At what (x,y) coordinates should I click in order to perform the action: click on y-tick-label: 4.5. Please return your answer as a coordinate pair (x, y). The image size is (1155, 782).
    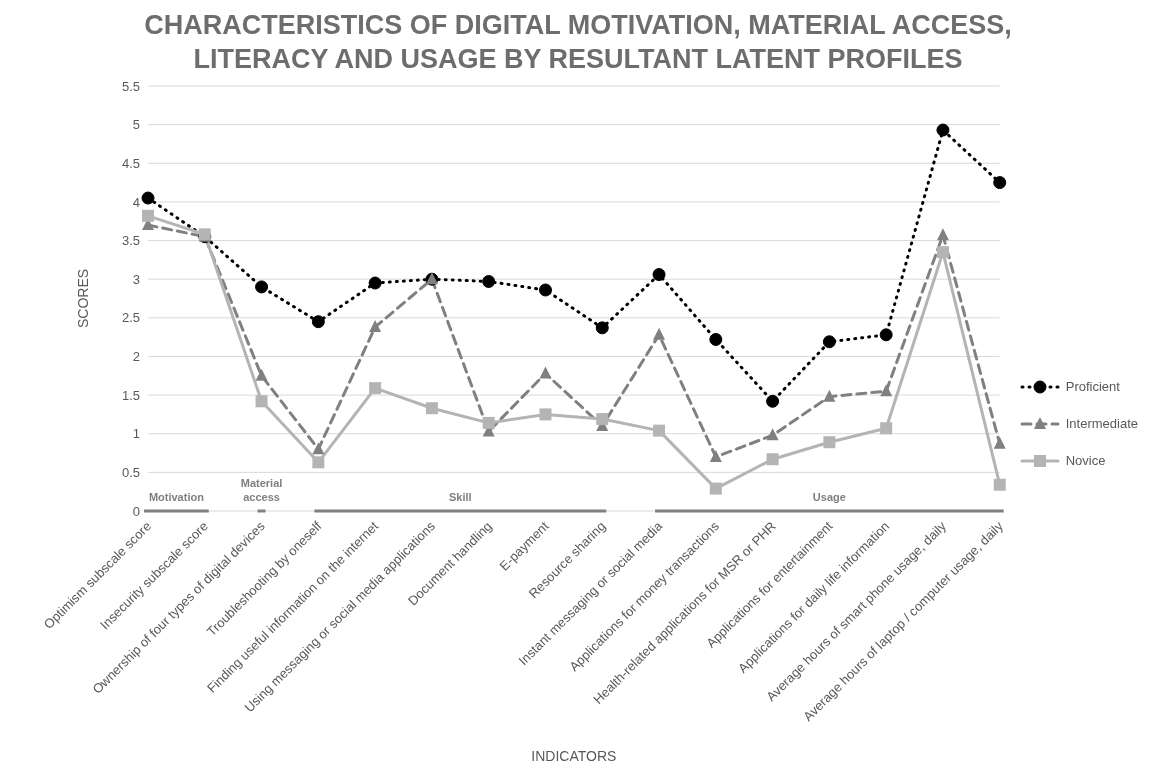
    Looking at the image, I should click on (130, 163).